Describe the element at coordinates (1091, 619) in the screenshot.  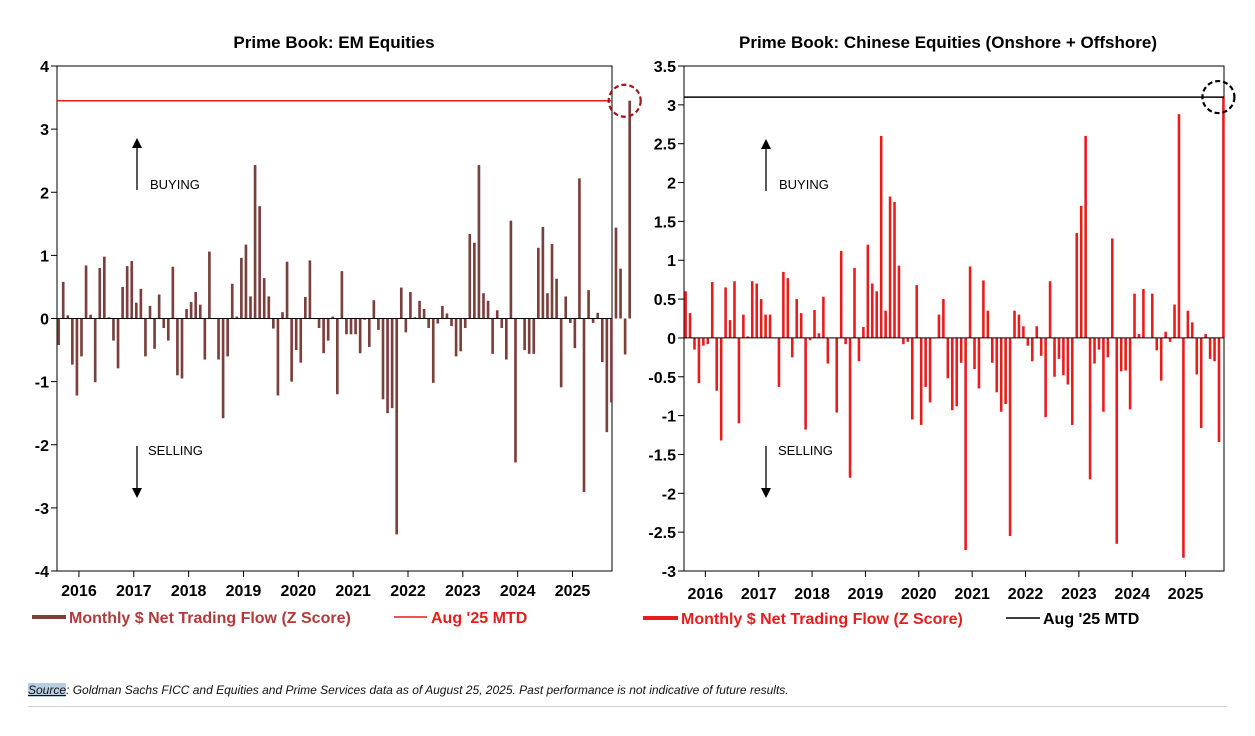
I see `legend-label-line: Aug '25 MTD` at that location.